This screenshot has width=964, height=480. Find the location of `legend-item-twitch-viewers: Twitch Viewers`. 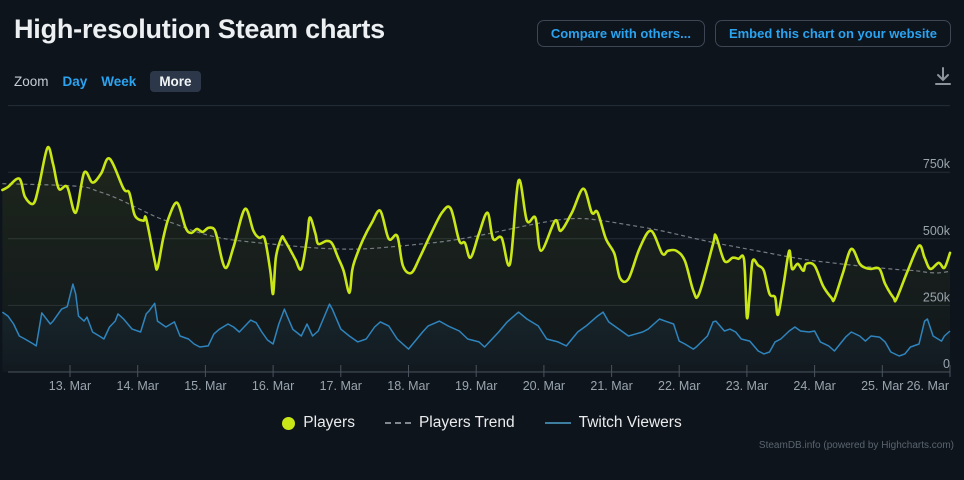

legend-item-twitch-viewers: Twitch Viewers is located at coordinates (613, 423).